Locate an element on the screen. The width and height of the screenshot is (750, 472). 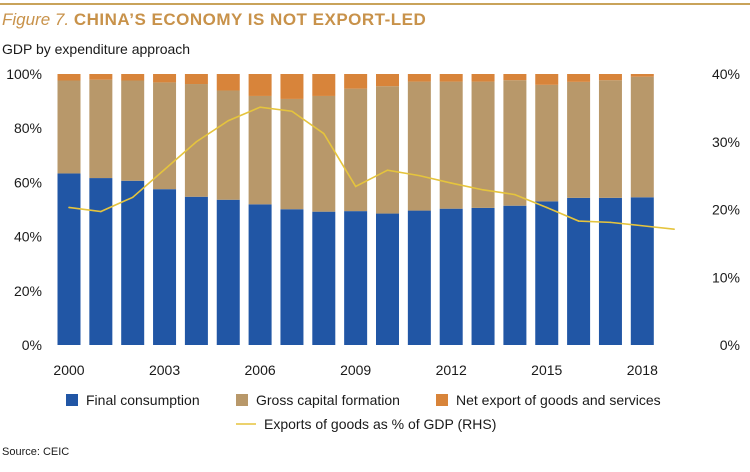
bar-gross-capital-formation-2009 is located at coordinates (356, 150).